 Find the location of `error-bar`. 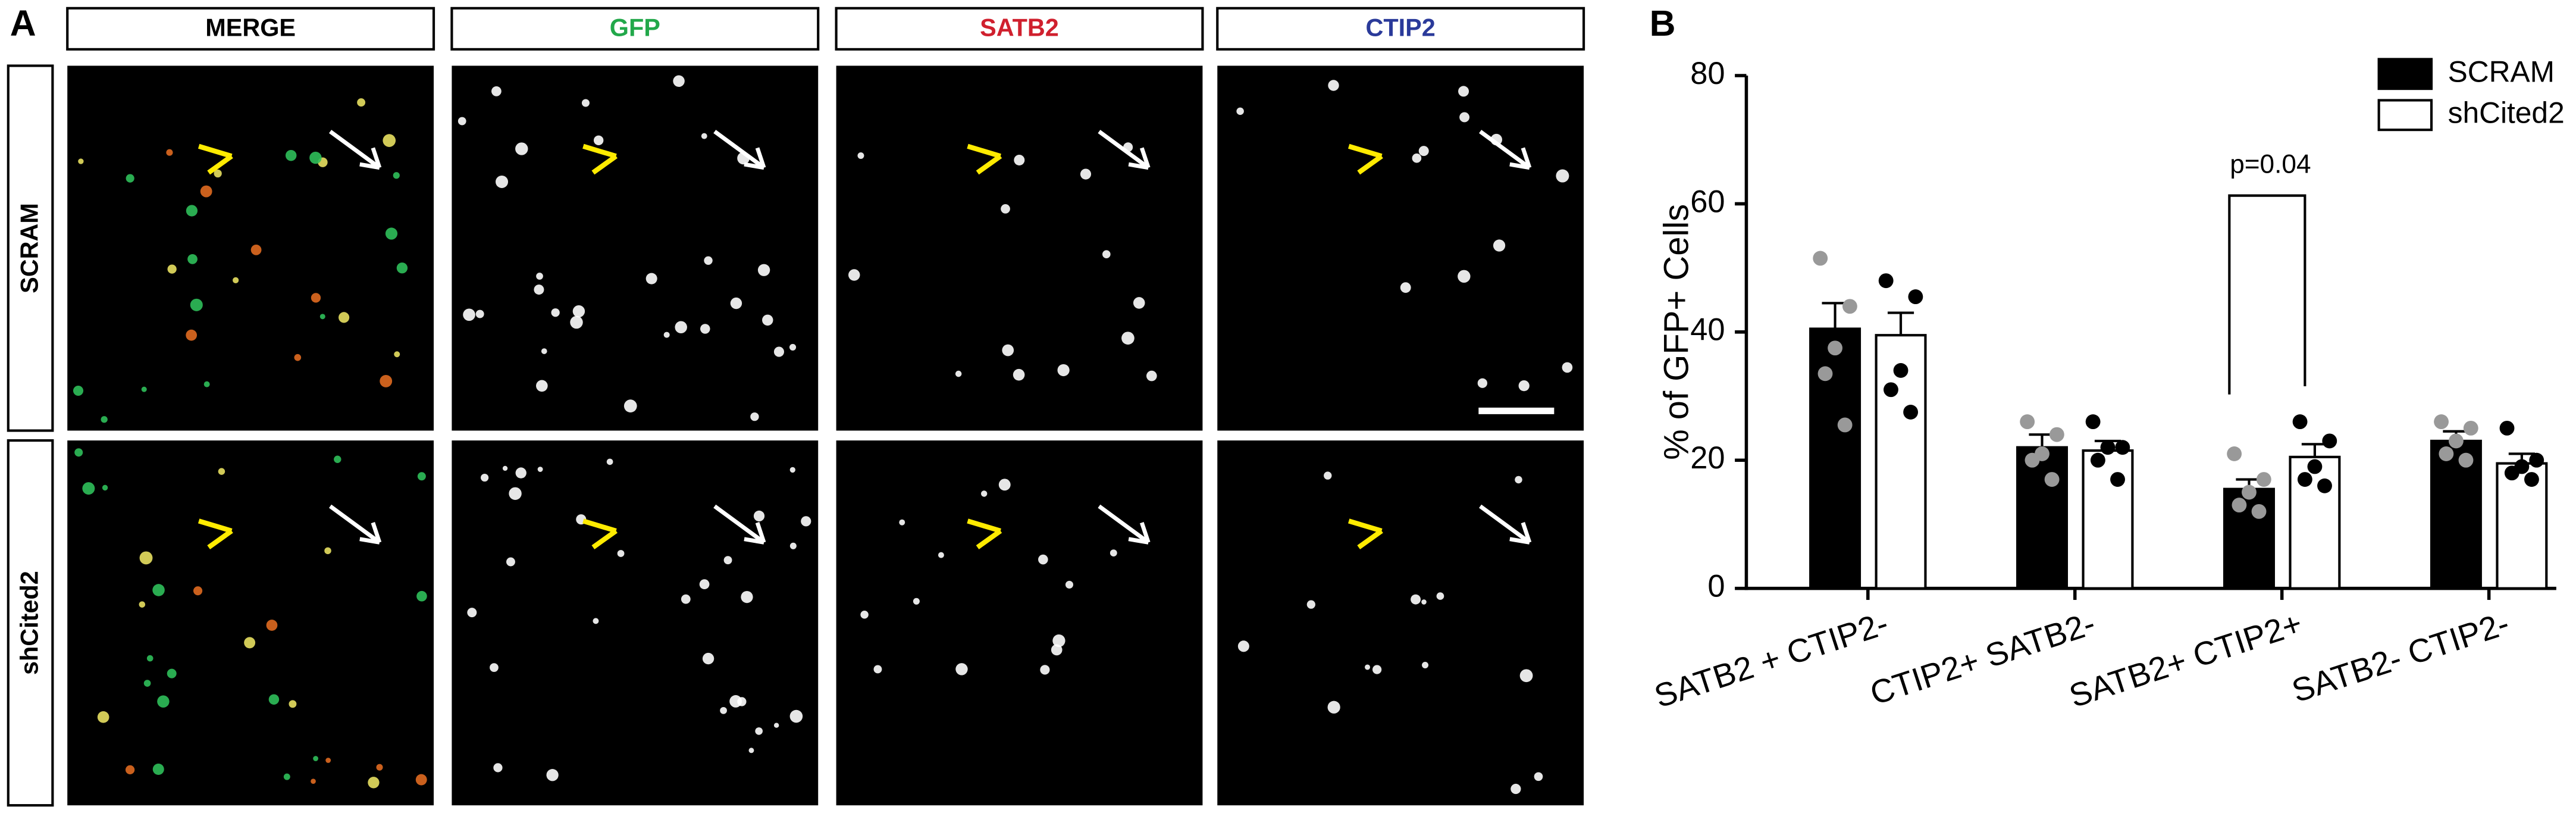

error-bar is located at coordinates (1900, 323).